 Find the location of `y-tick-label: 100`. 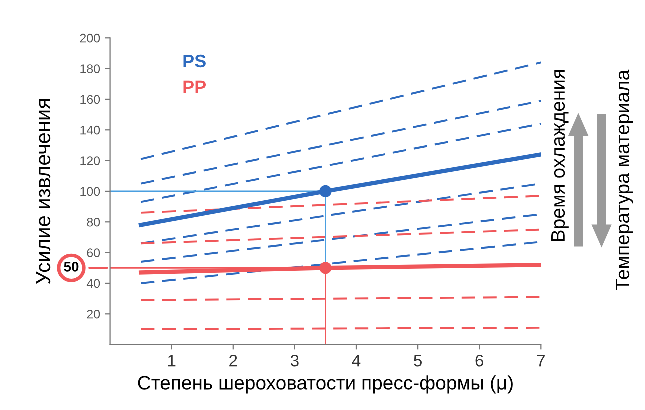

y-tick-label: 100 is located at coordinates (90, 191).